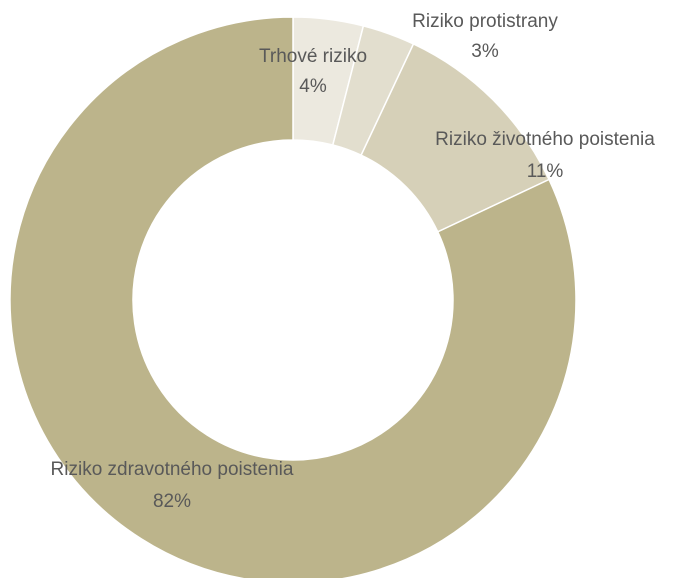 The width and height of the screenshot is (685, 578). What do you see at coordinates (313, 56) in the screenshot?
I see `slice-label: Trhové riziko` at bounding box center [313, 56].